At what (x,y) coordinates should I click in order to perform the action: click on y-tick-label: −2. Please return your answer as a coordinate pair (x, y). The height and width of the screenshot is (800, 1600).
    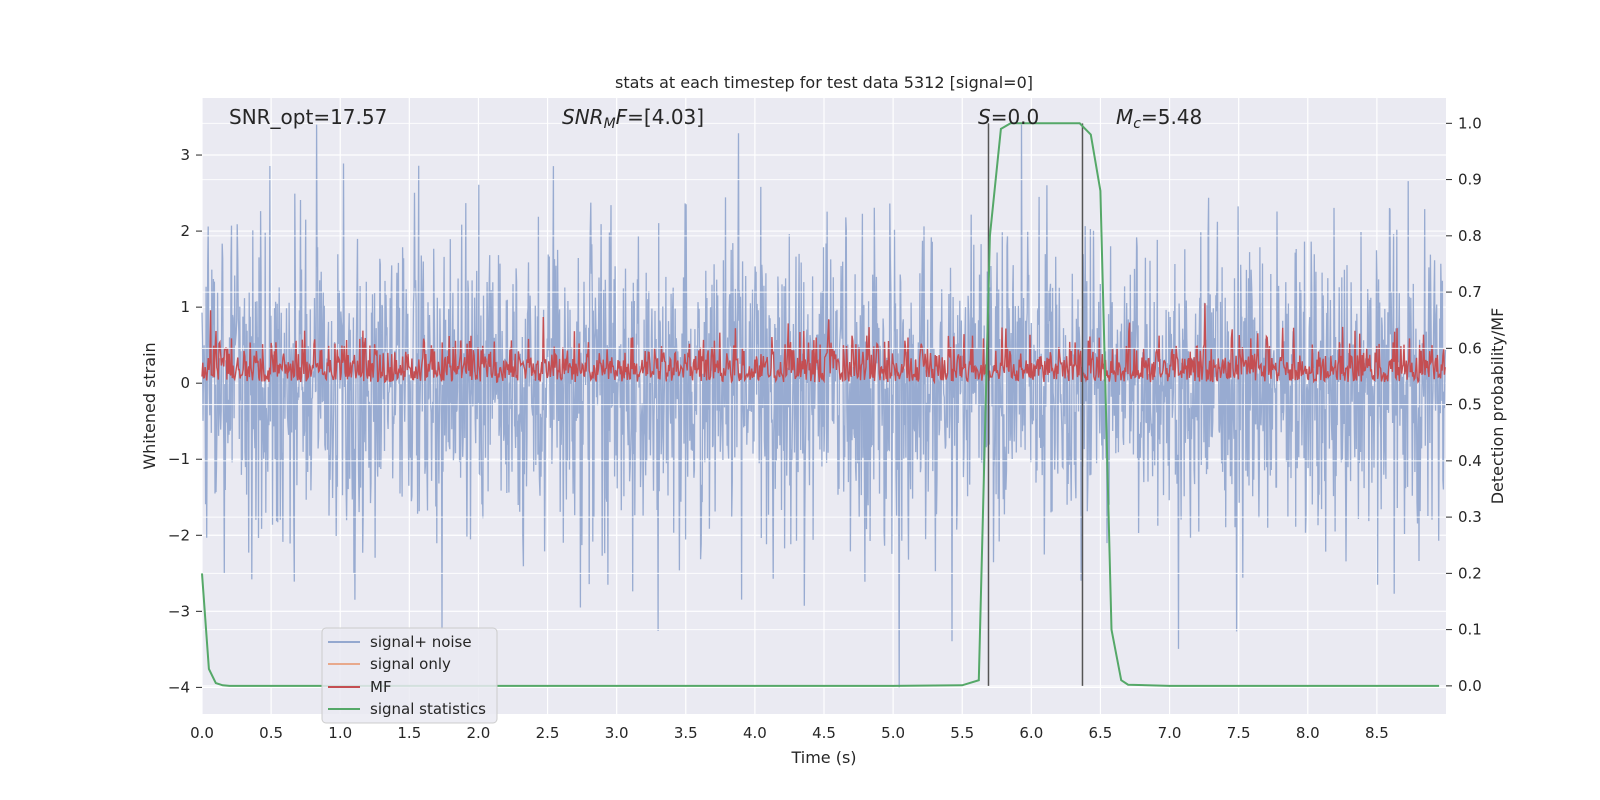
    Looking at the image, I should click on (179, 535).